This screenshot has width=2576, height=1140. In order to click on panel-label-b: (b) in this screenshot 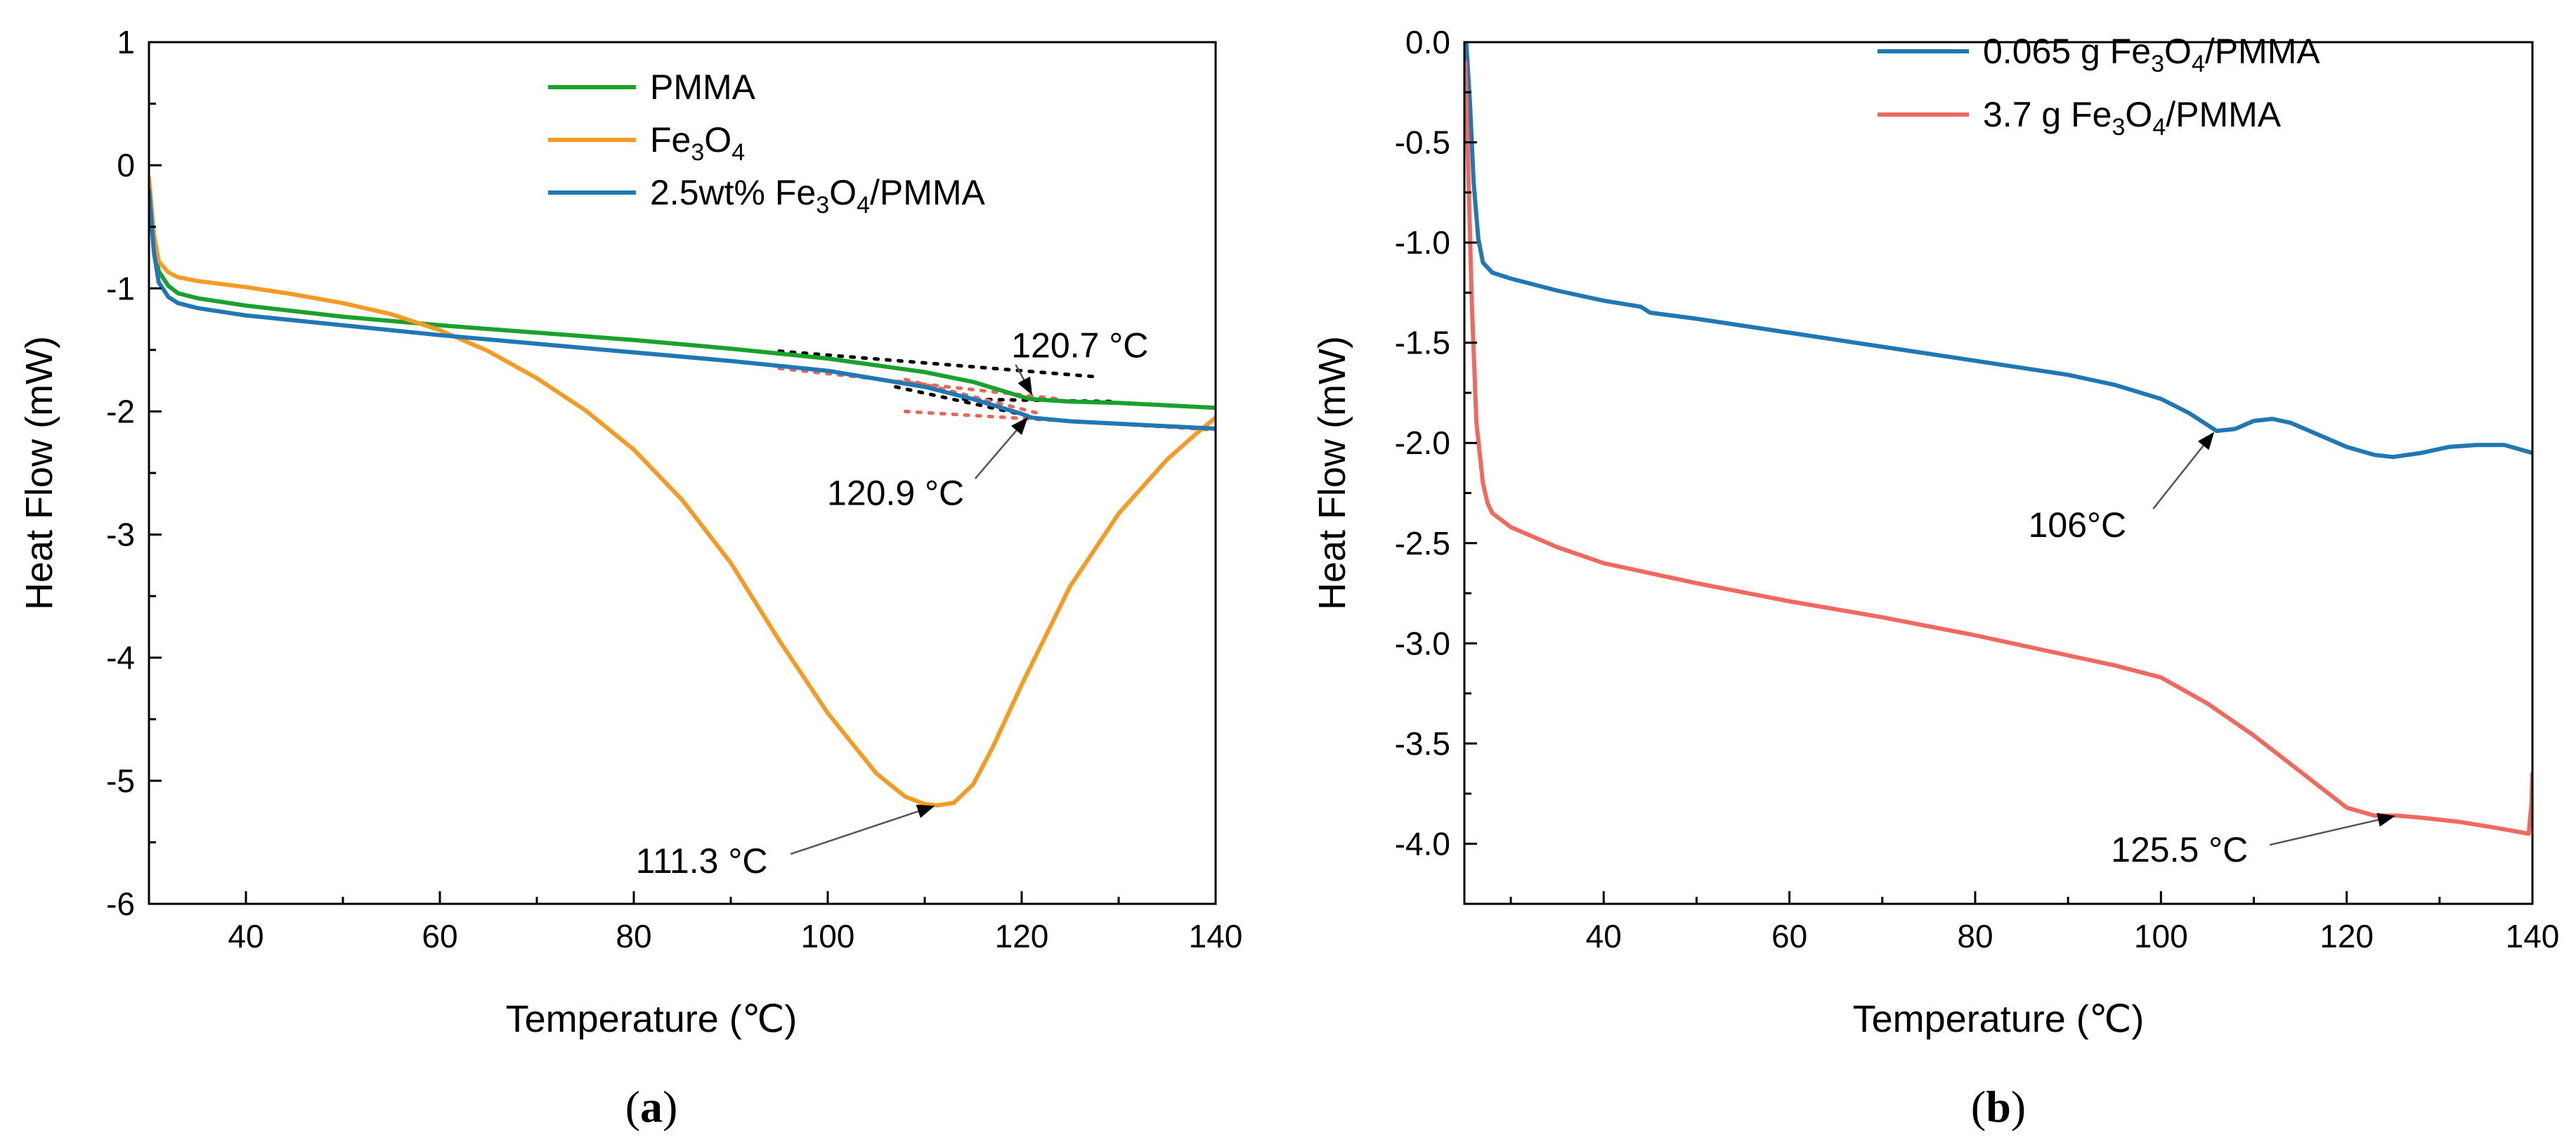, I will do `click(1998, 1107)`.